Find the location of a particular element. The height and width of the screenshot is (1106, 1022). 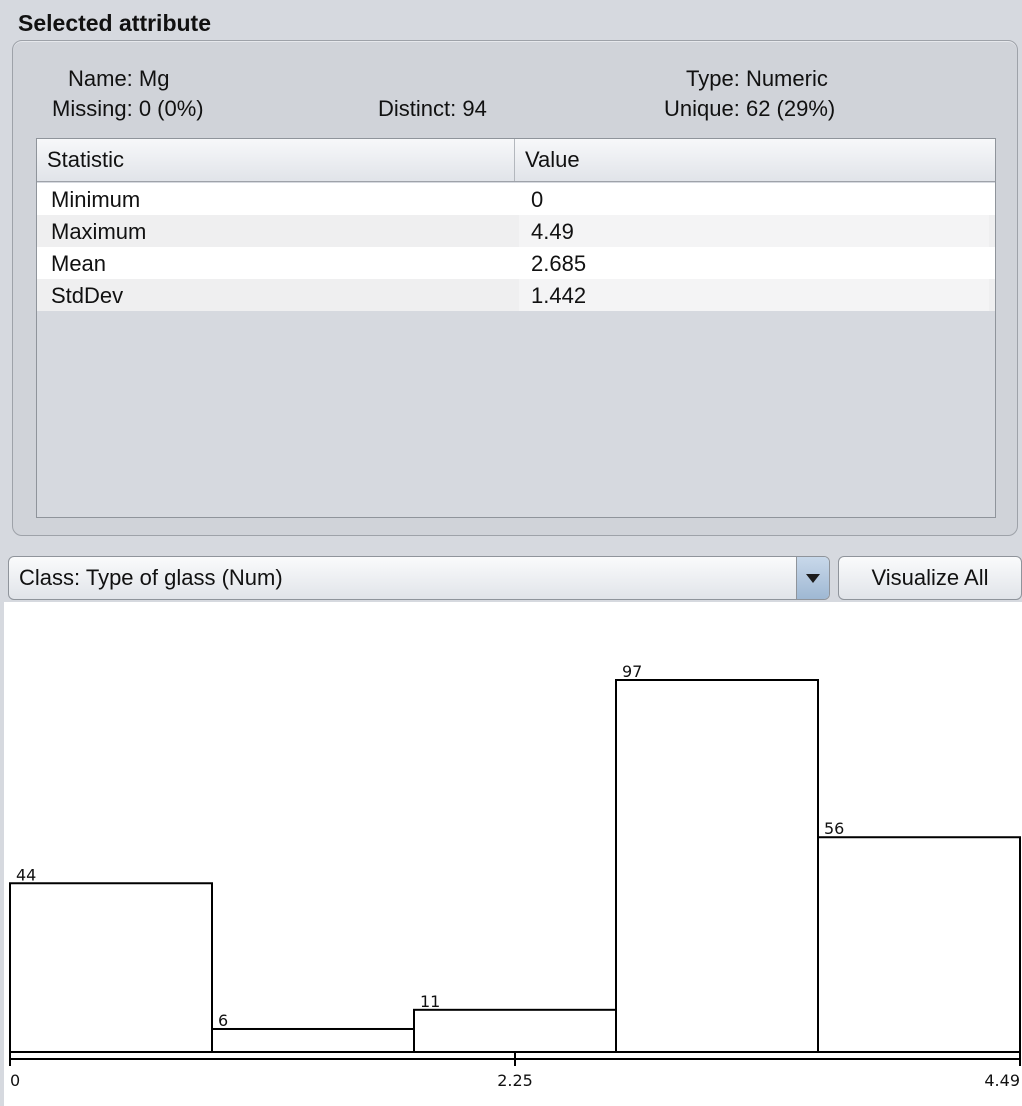

column-header-statistic: Statistic is located at coordinates (276, 160).